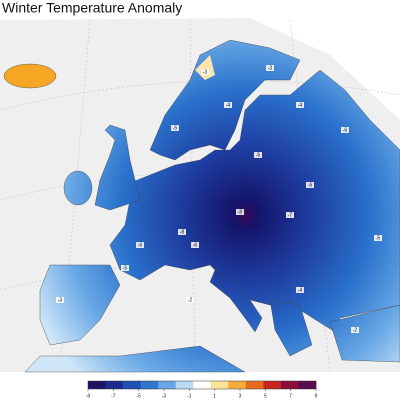 Image resolution: width=400 pixels, height=400 pixels. Describe the element at coordinates (117, 167) in the screenshot. I see `great-britain` at that location.